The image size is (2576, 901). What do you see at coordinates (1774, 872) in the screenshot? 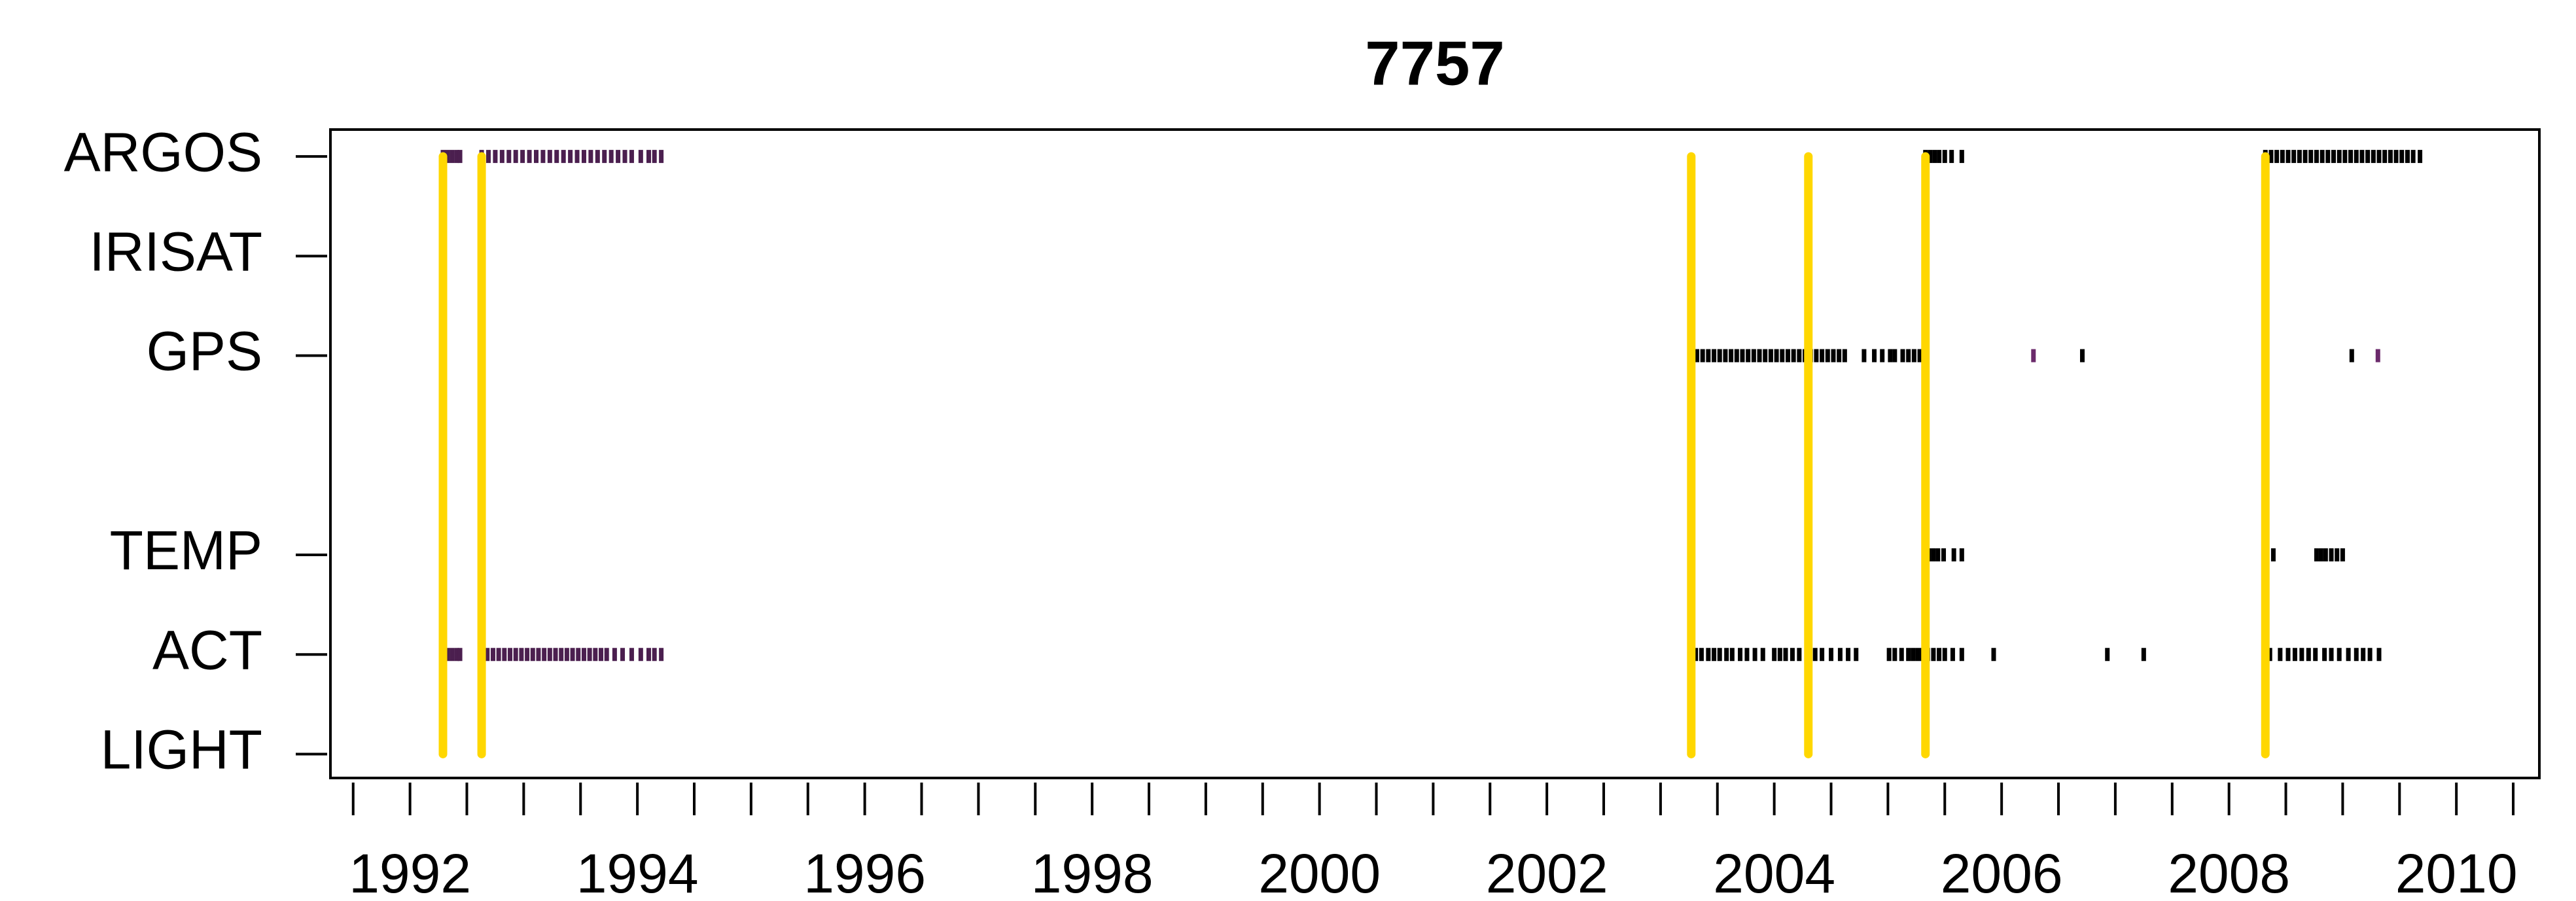
I see `x-tick-label: 2004` at bounding box center [1774, 872].